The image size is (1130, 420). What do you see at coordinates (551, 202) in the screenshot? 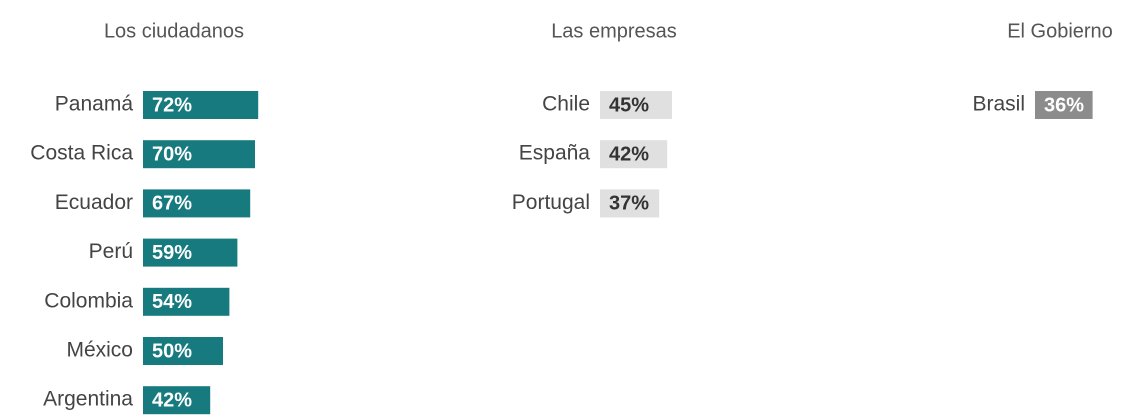
I see `category-label: Portugal` at bounding box center [551, 202].